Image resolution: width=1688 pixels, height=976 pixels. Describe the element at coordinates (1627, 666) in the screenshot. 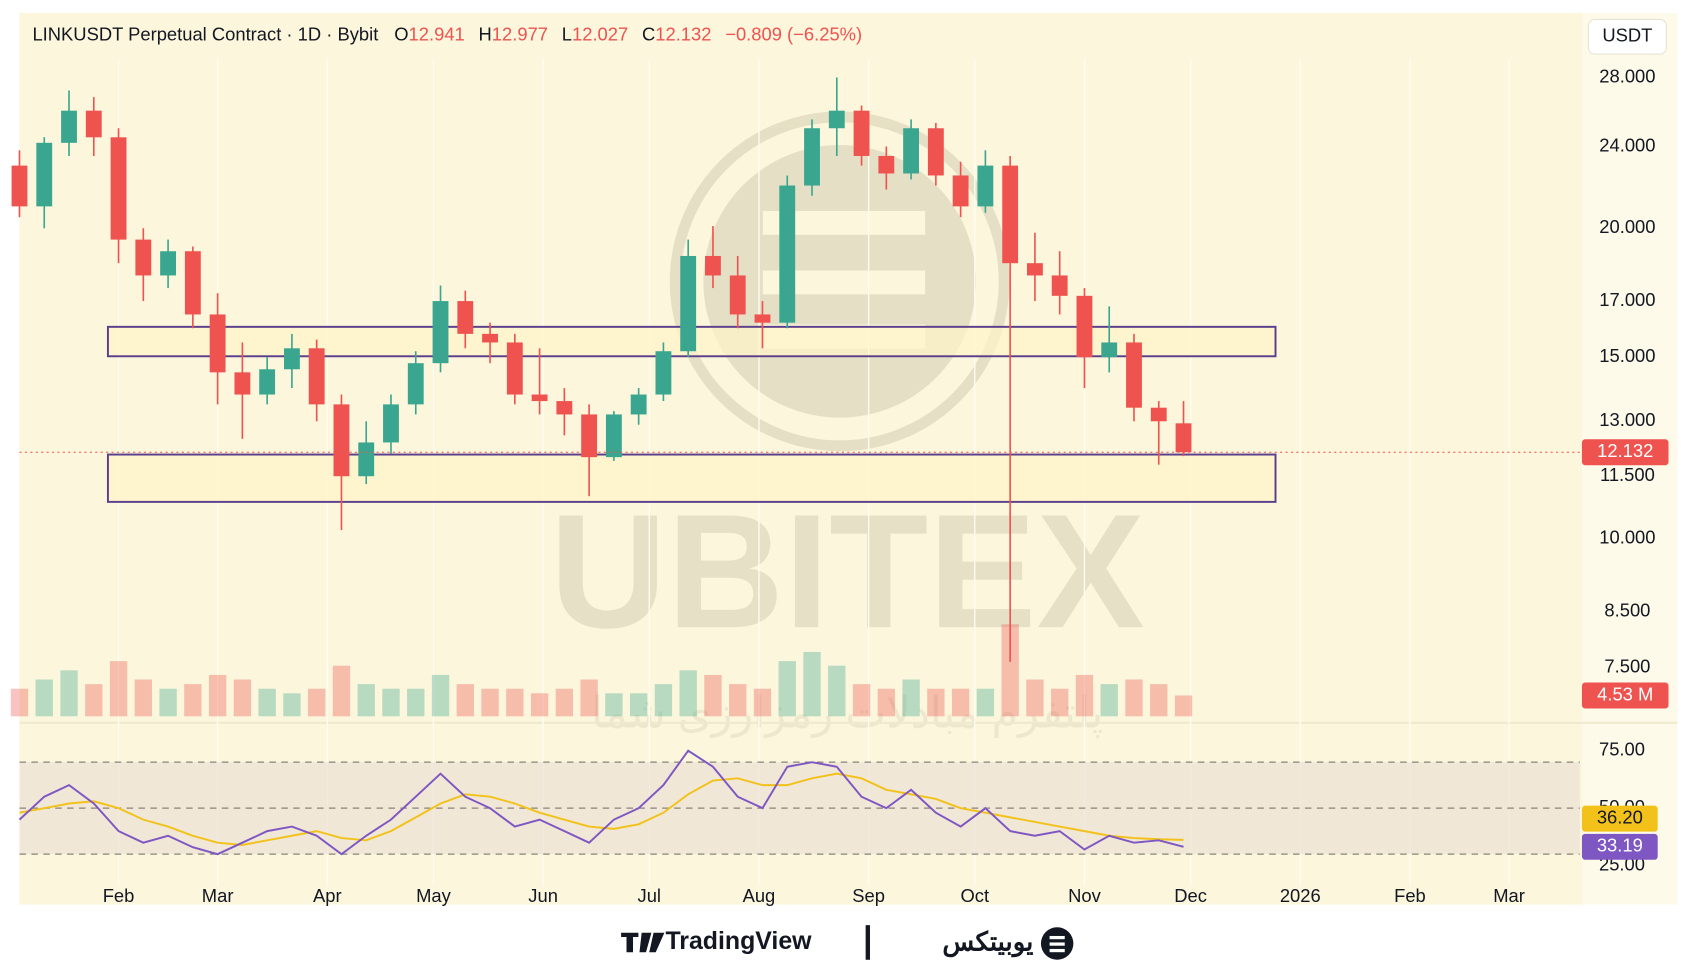

I see `y-tick-label: 7.500` at that location.